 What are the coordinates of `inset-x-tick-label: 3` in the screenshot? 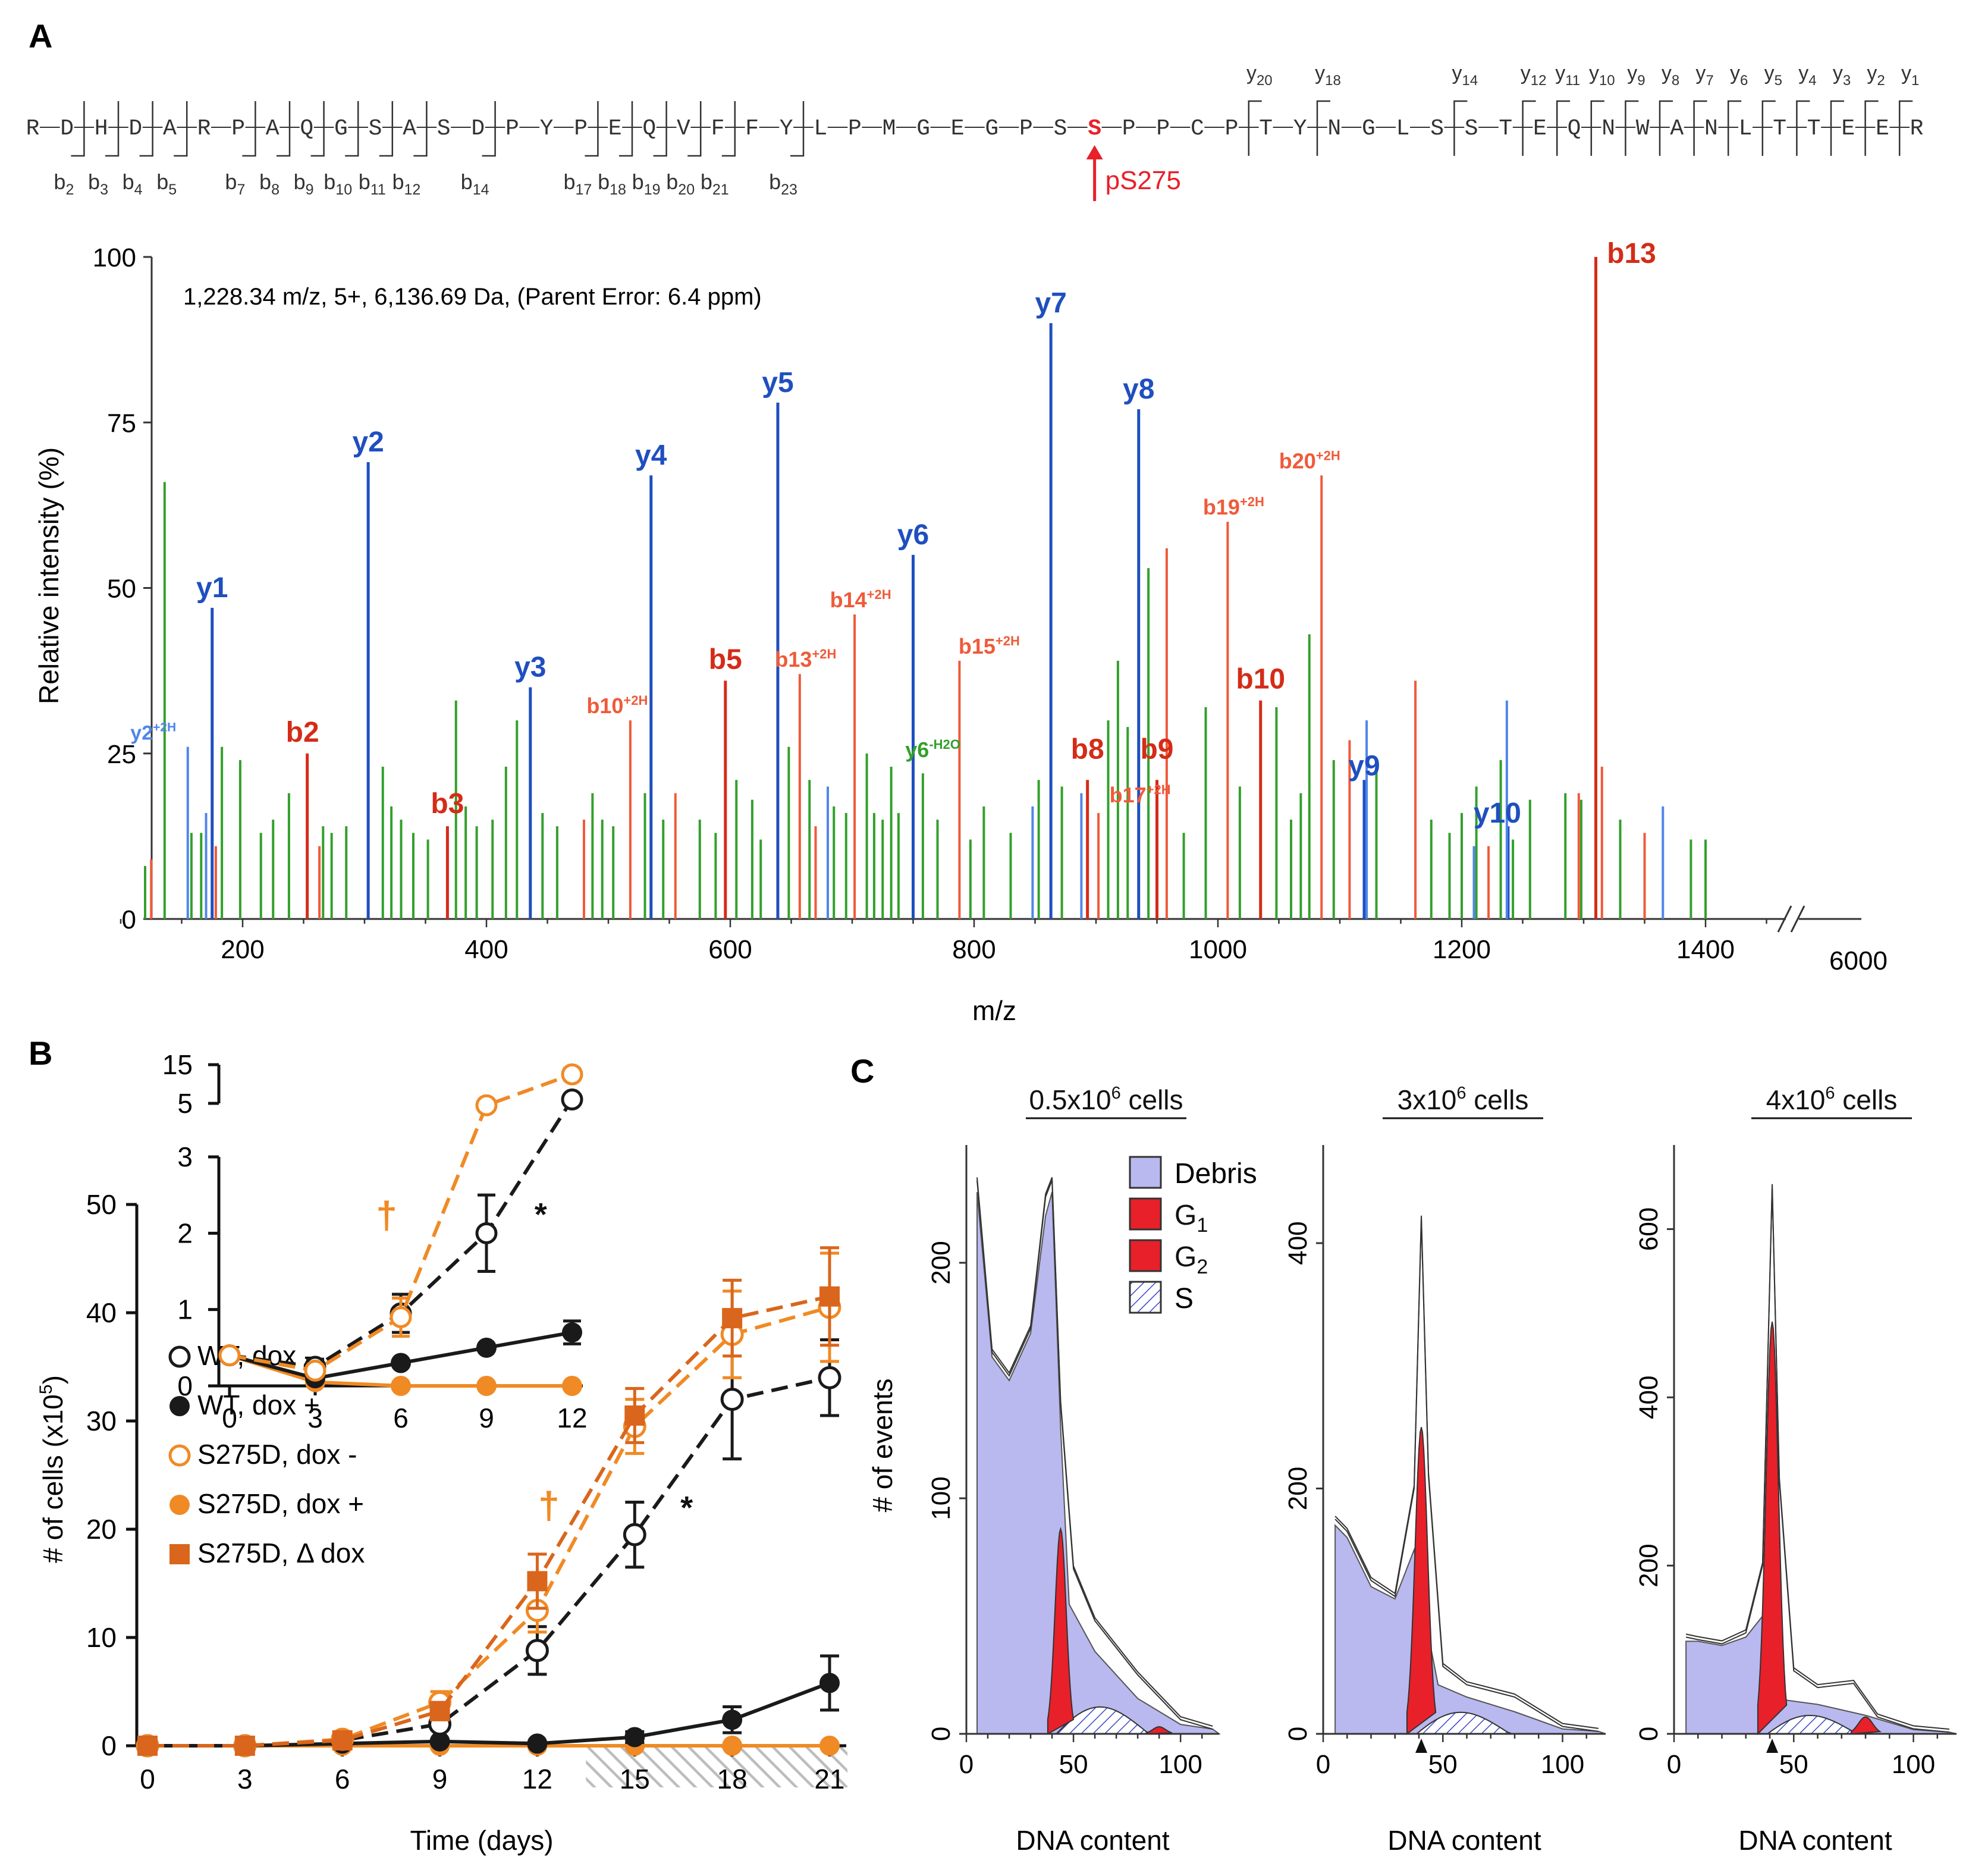 It's located at (315, 1418).